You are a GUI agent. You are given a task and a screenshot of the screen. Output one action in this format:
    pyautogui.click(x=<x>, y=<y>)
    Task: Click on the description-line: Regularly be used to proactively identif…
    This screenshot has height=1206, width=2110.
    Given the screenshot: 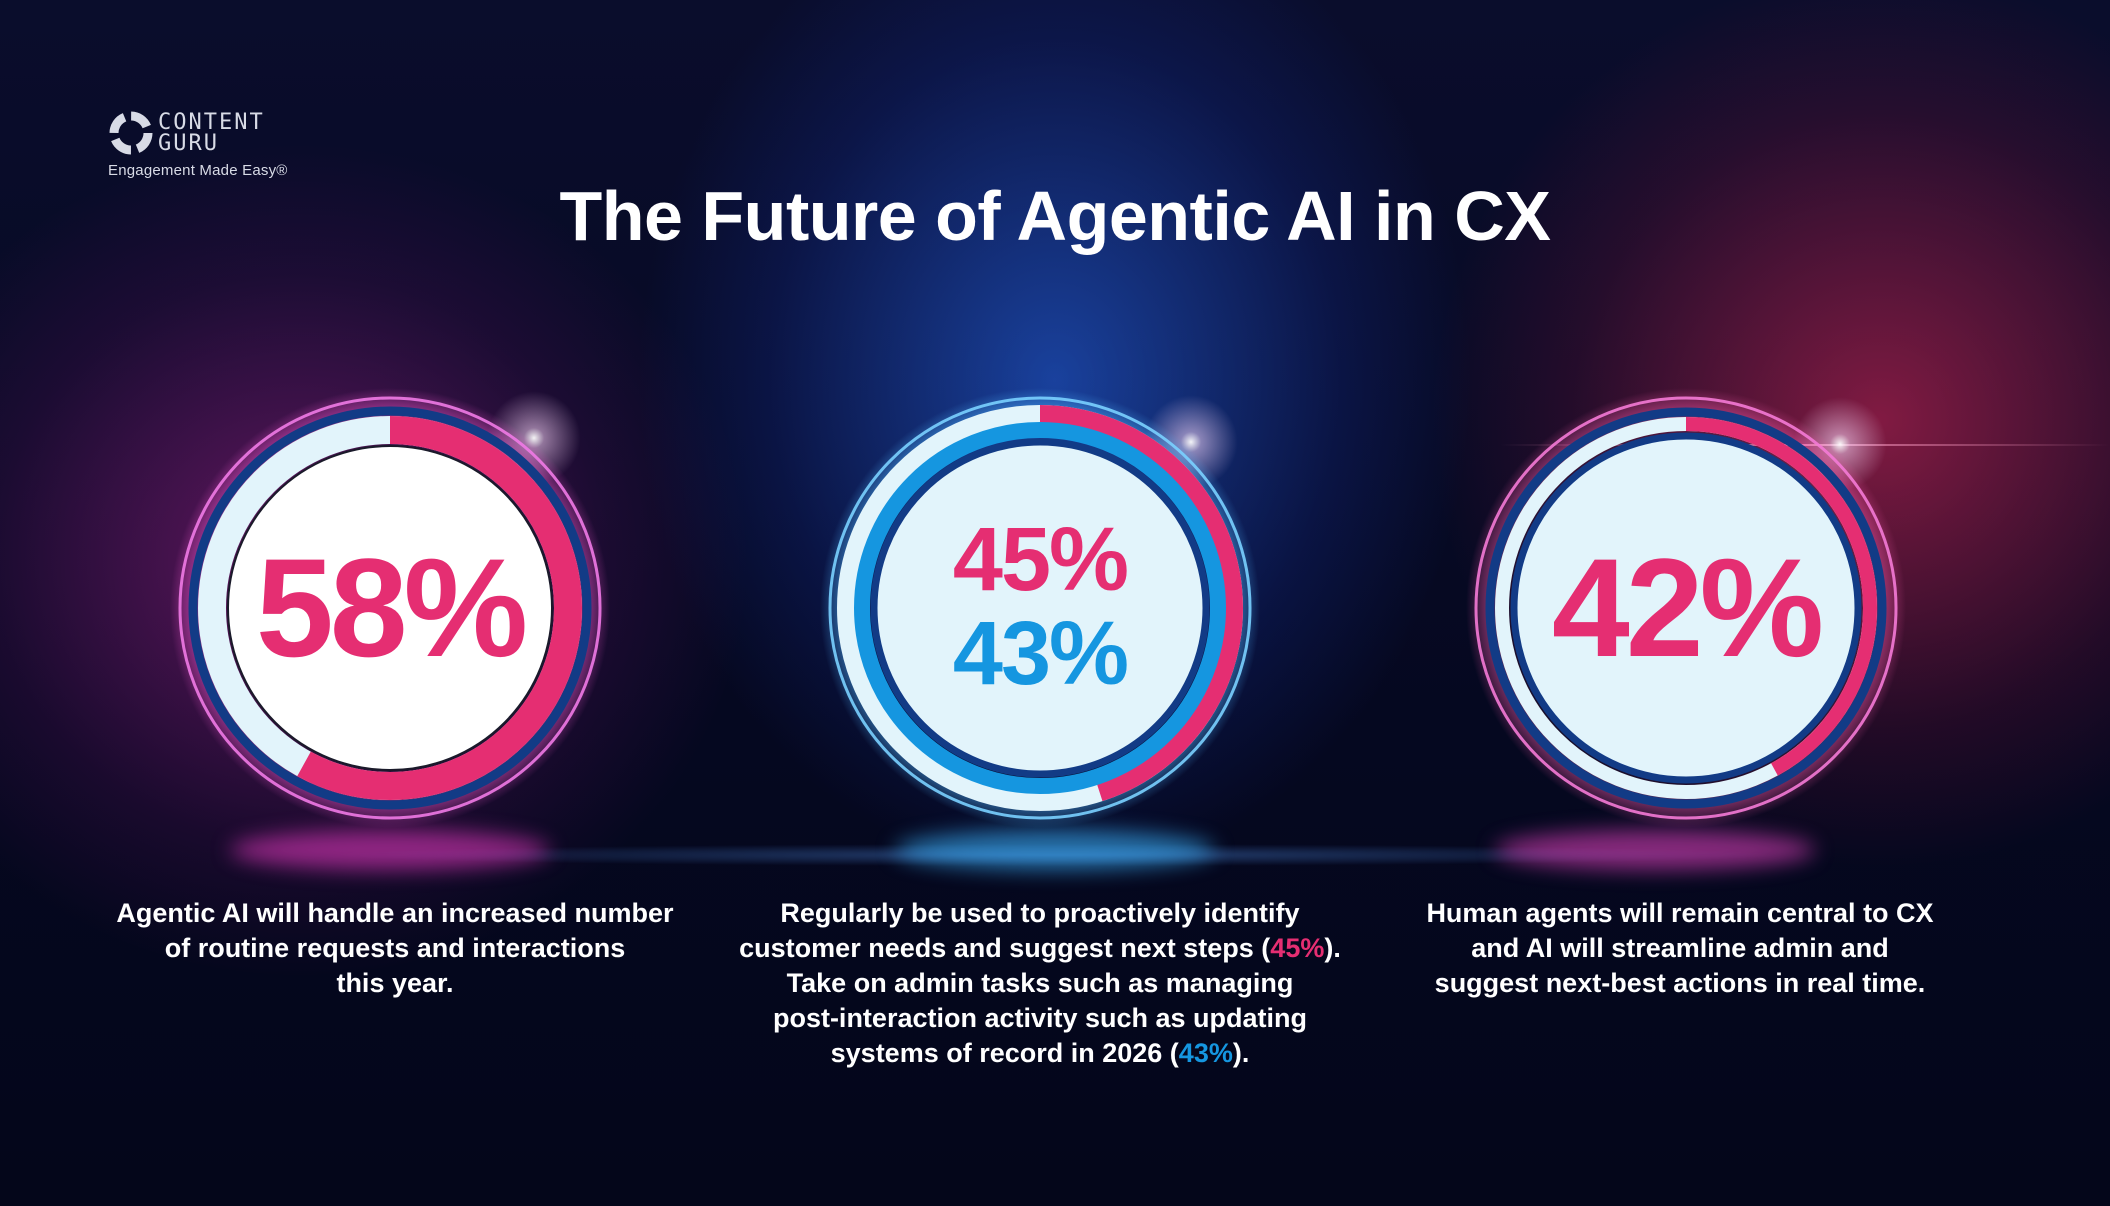 What is the action you would take?
    pyautogui.click(x=1040, y=913)
    